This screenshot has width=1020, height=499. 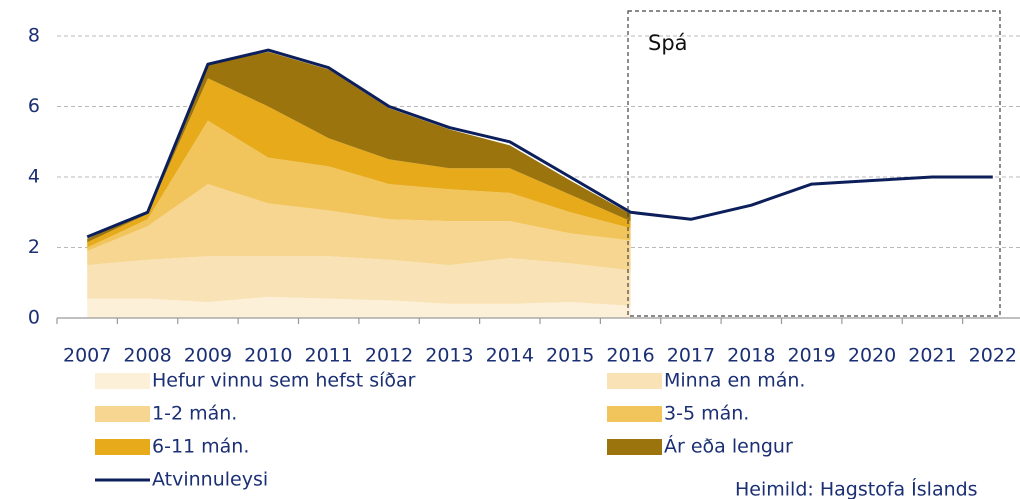 I want to click on x-tick-label: 2017, so click(x=691, y=356).